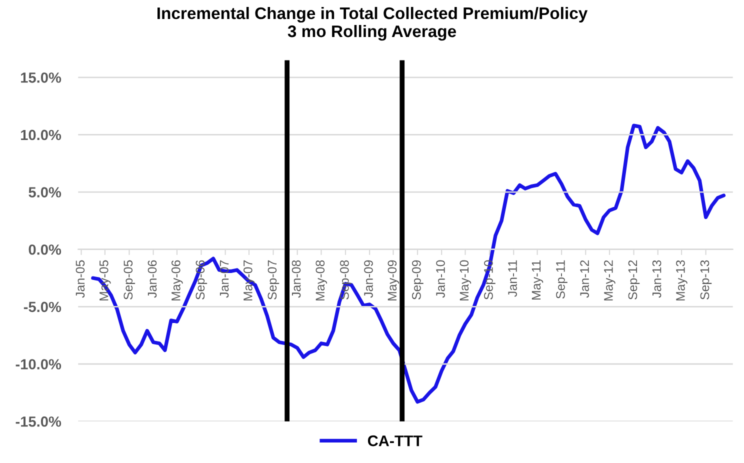 Image resolution: width=744 pixels, height=463 pixels. What do you see at coordinates (418, 280) in the screenshot?
I see `x-tick-label: Sep-09` at bounding box center [418, 280].